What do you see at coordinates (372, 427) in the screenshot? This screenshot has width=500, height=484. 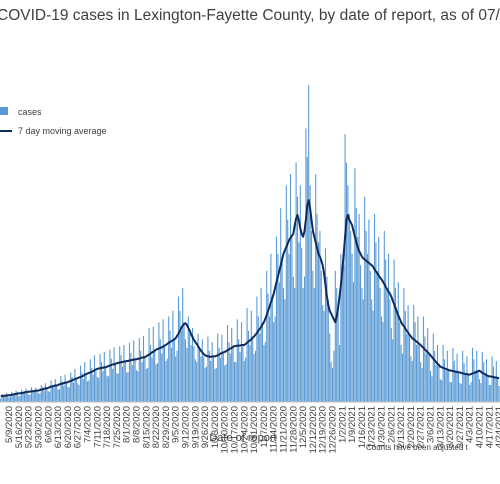 I see `x-tick-label: 1/23/2021` at bounding box center [372, 427].